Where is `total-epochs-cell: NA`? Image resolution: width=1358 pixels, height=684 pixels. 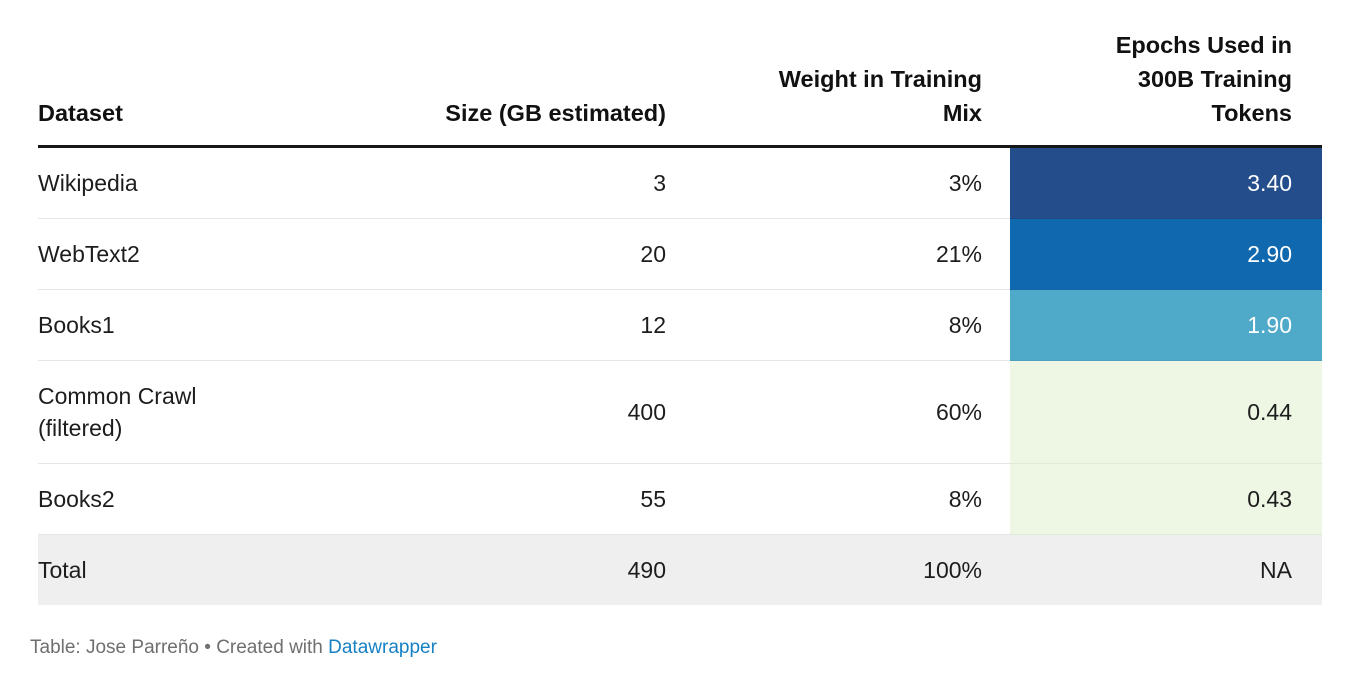 total-epochs-cell: NA is located at coordinates (1166, 569).